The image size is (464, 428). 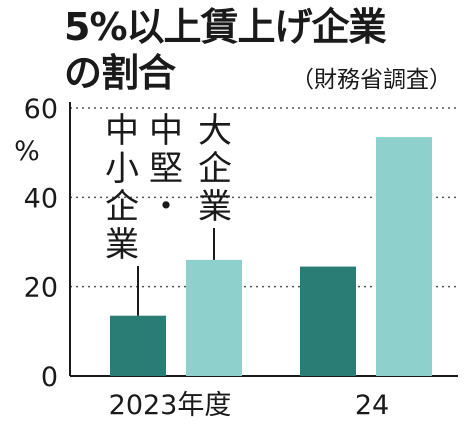 What do you see at coordinates (41, 288) in the screenshot?
I see `y-tick-label-20: 20` at bounding box center [41, 288].